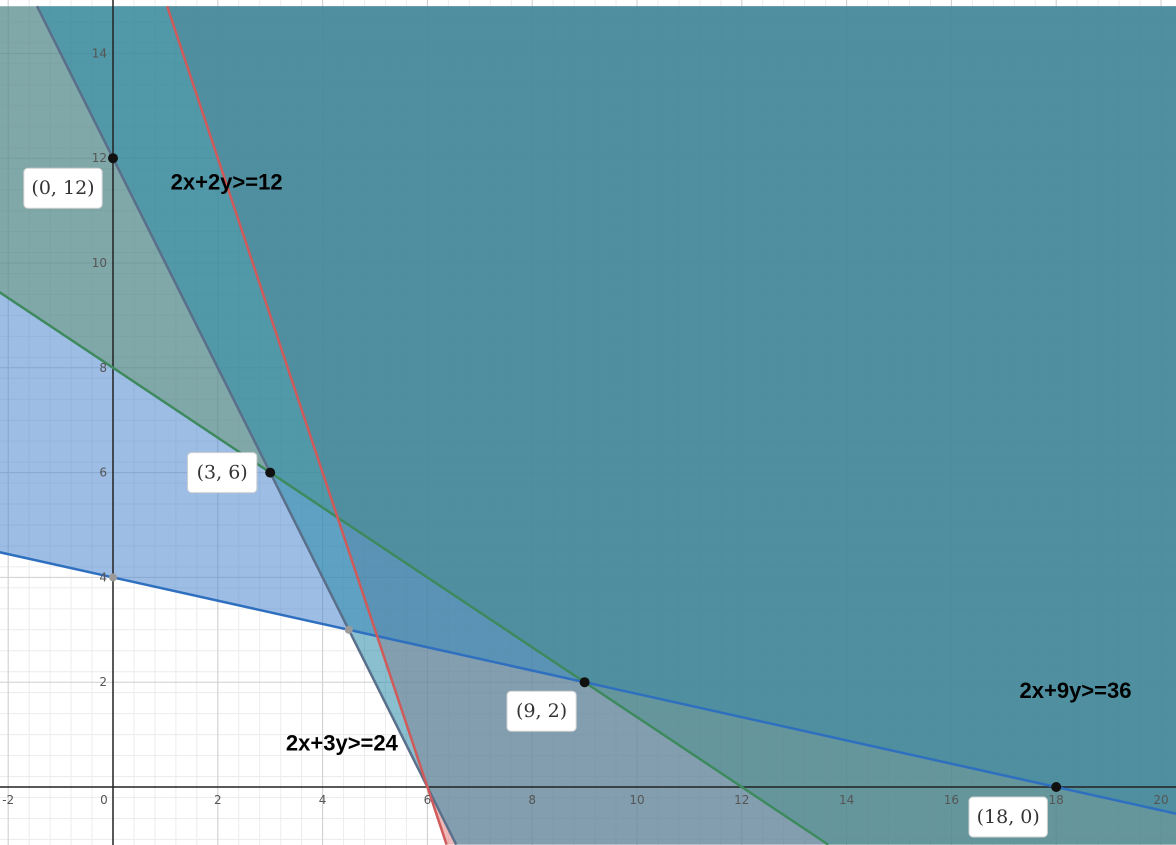 The height and width of the screenshot is (845, 1176). What do you see at coordinates (103, 682) in the screenshot?
I see `y-tick-label: 2` at bounding box center [103, 682].